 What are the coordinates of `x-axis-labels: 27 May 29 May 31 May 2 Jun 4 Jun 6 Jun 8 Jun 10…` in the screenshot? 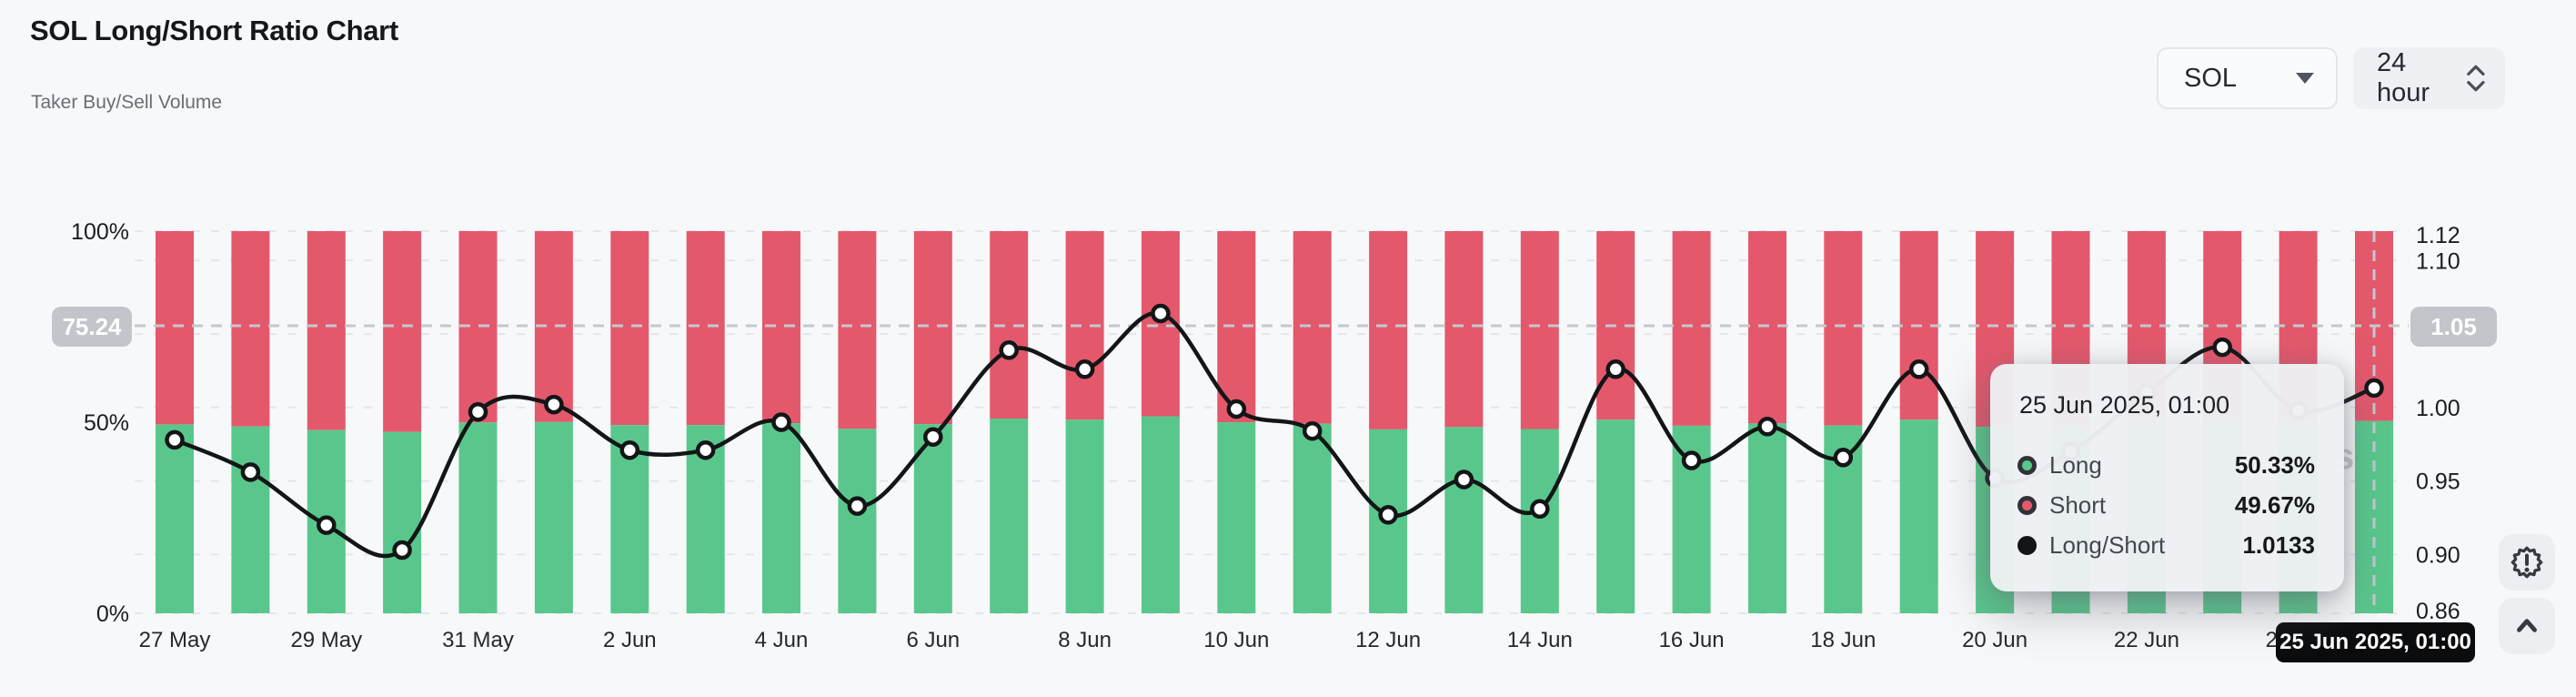 It's located at (1235, 640).